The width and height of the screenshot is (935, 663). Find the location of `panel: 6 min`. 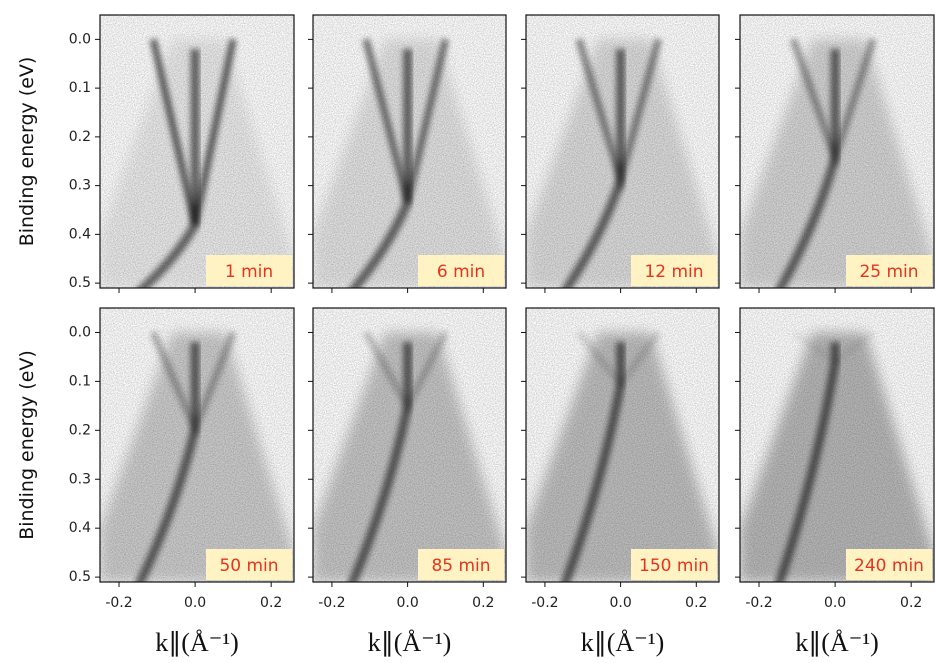

panel: 6 min is located at coordinates (407, 153).